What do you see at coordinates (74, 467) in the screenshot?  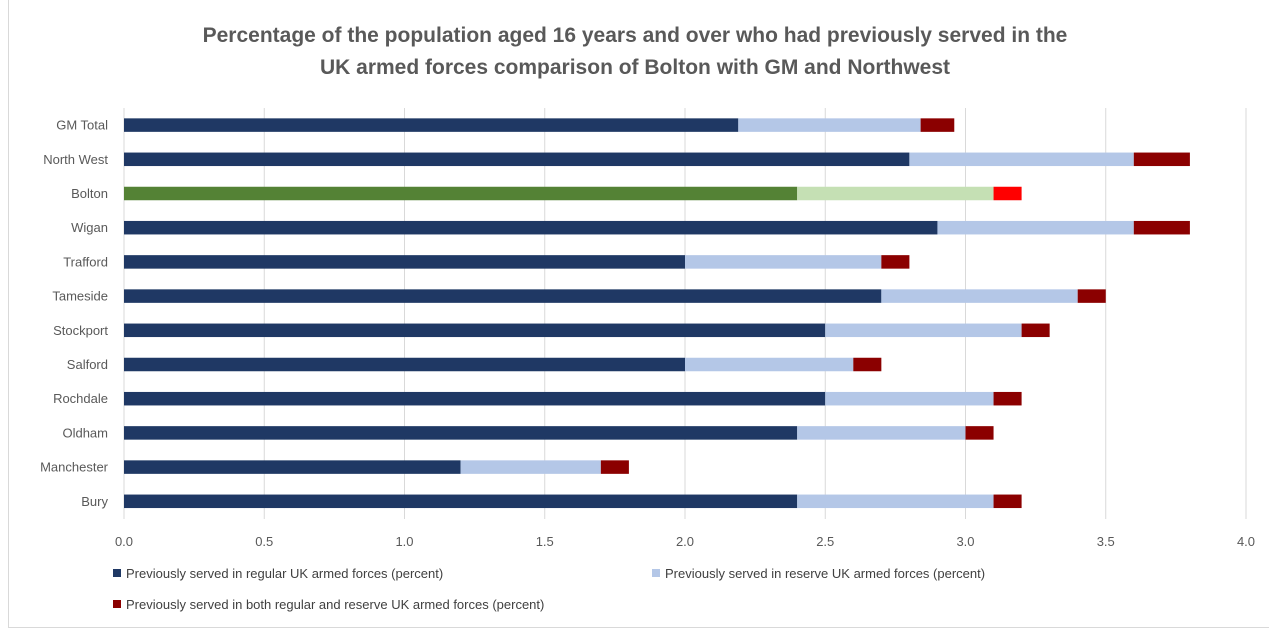 I see `category-label: Manchester` at bounding box center [74, 467].